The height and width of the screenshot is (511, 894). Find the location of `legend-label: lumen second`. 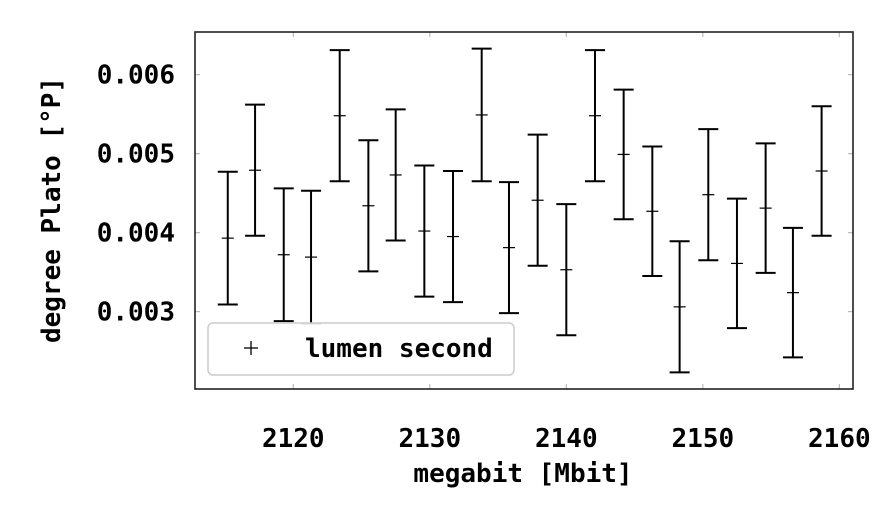

legend-label: lumen second is located at coordinates (399, 349).